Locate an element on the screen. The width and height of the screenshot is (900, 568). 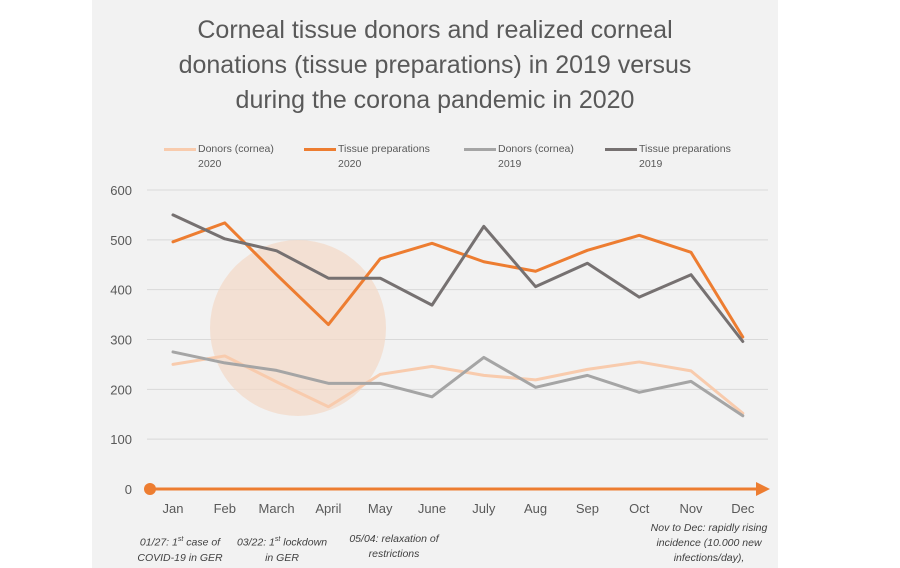
y-tick-label: 200 is located at coordinates (121, 389).